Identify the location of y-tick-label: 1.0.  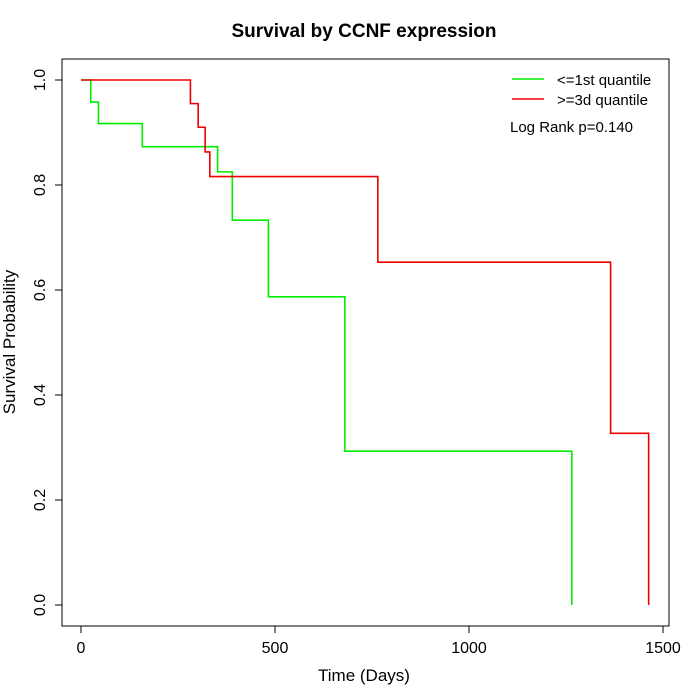
(40, 80).